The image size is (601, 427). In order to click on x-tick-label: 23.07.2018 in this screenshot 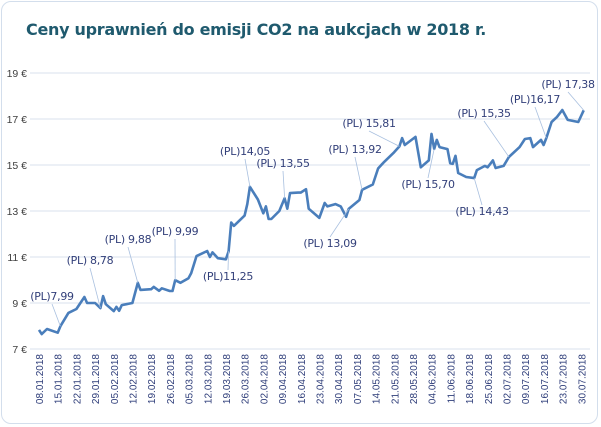, I will do `click(564, 379)`.